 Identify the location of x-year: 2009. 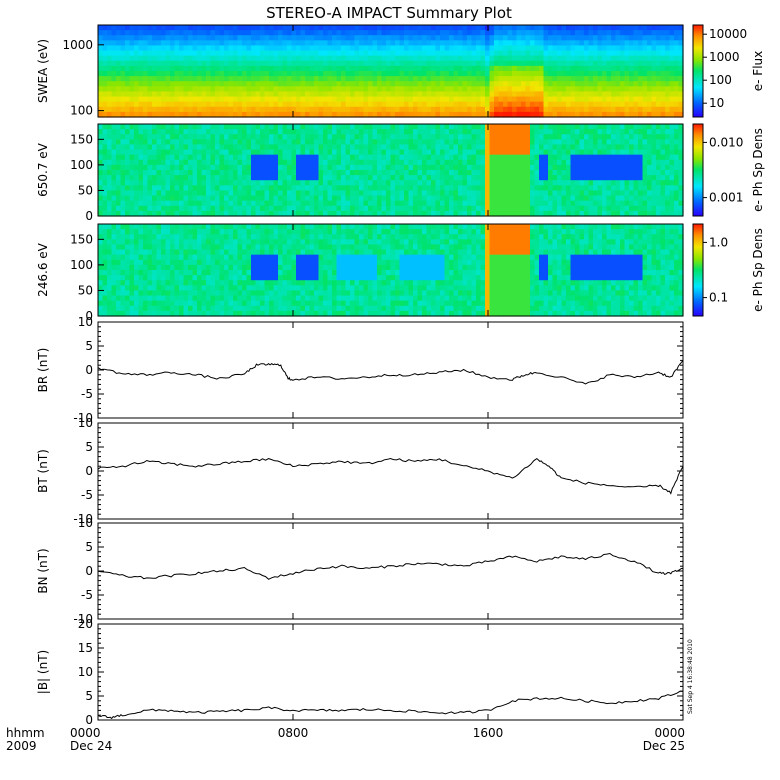
(21, 746).